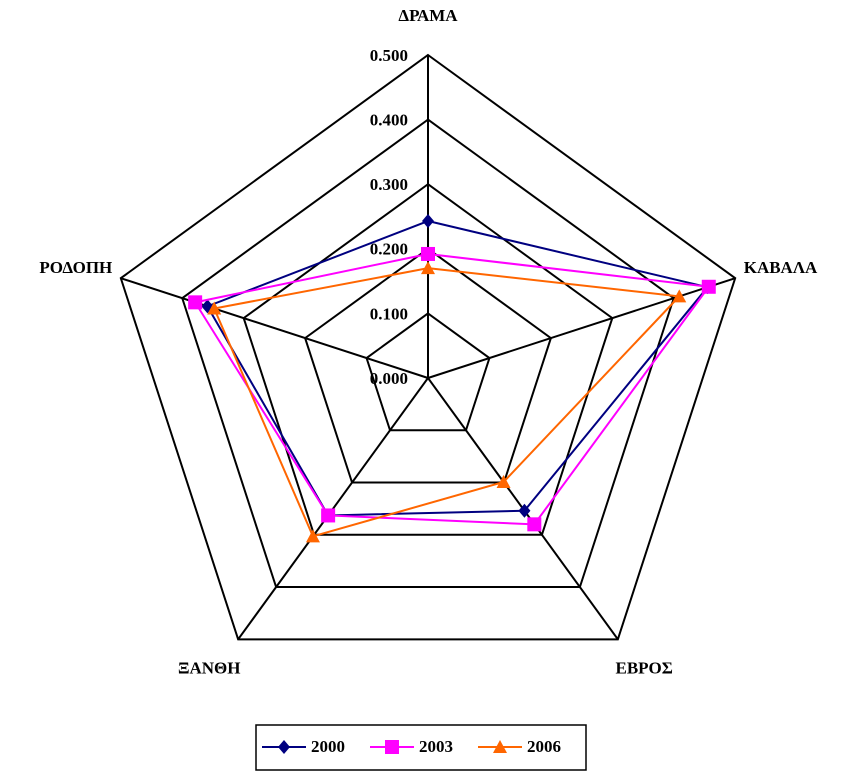 The image size is (846, 782). I want to click on category-label: ΕΒΡΟΣ, so click(643, 667).